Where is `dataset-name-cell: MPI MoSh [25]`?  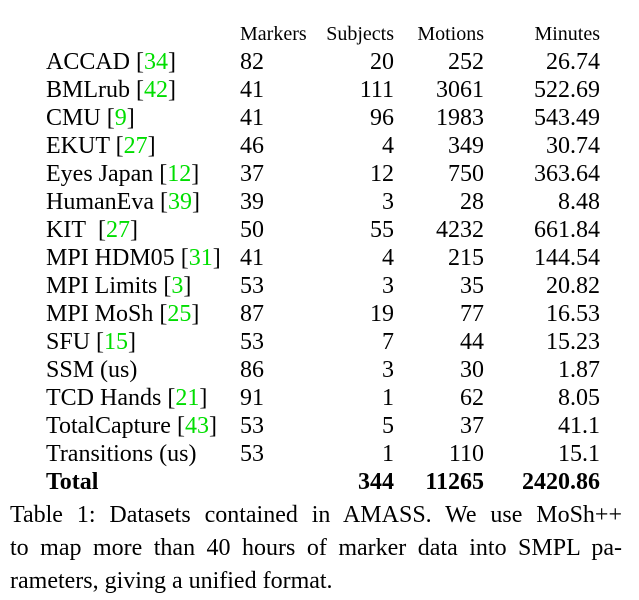
dataset-name-cell: MPI MoSh [25] is located at coordinates (143, 314).